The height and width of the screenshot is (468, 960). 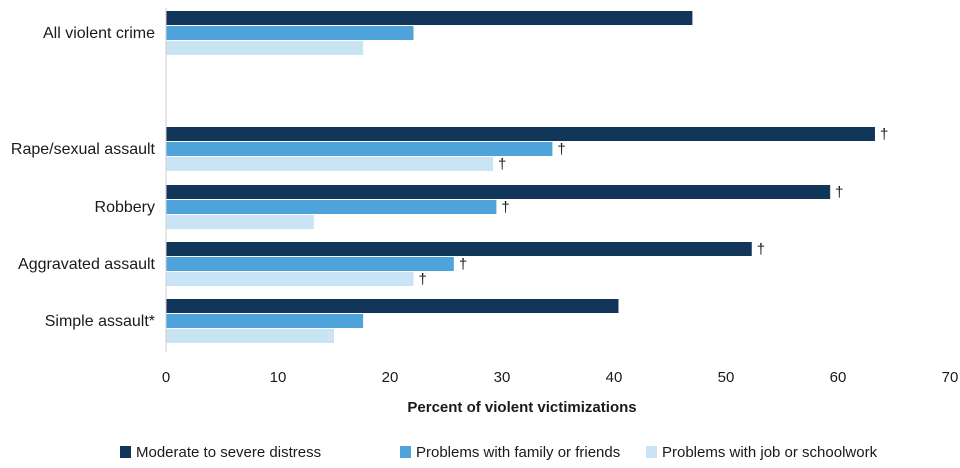 I want to click on x-axis-label: Percent of violent victimizations, so click(x=521, y=407).